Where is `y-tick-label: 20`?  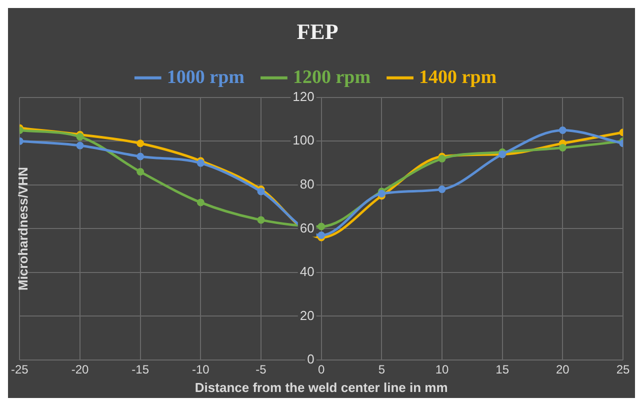
y-tick-label: 20 is located at coordinates (307, 315).